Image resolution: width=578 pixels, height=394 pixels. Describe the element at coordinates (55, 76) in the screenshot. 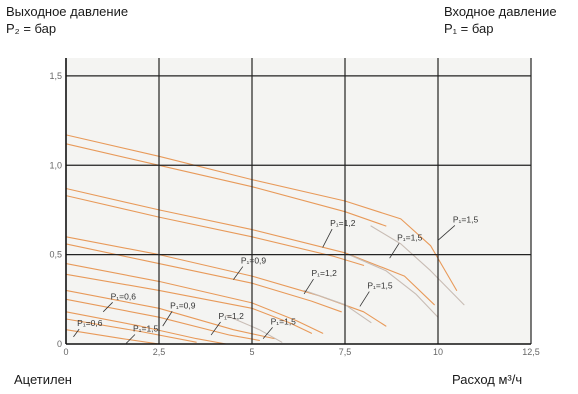

I see `y-tick-label-3: 1,5` at that location.